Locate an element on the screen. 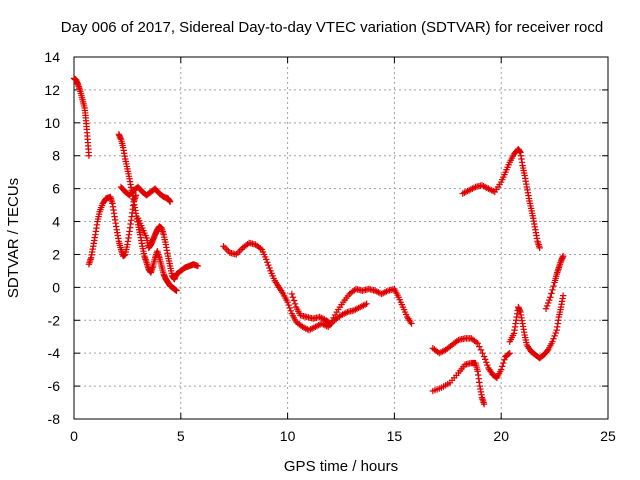 The image size is (640, 480). y-tick-label: -2 is located at coordinates (54, 320).